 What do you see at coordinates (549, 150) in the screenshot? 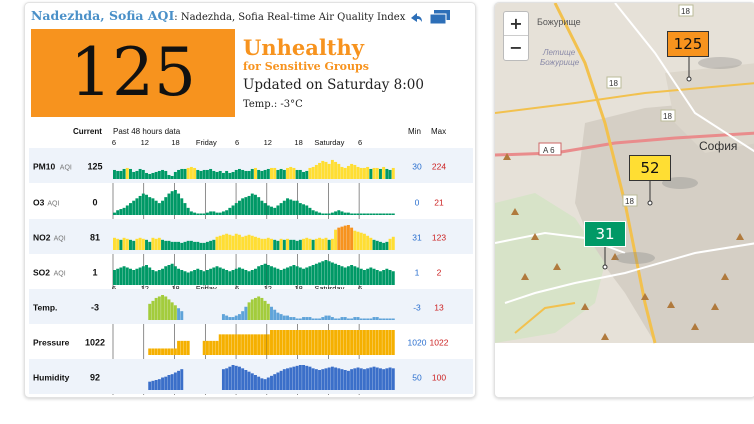
I see `road-label-a6: A 6` at bounding box center [549, 150].